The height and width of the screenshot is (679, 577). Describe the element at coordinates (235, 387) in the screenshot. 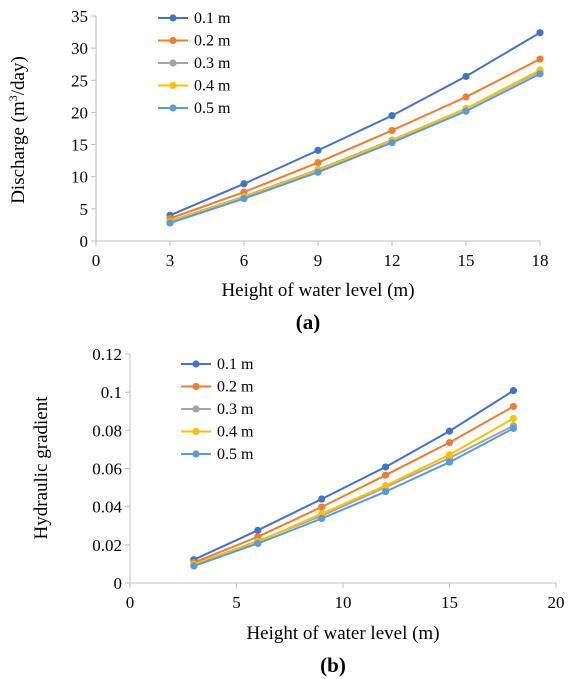

I see `legend-label: 0.2 m` at that location.